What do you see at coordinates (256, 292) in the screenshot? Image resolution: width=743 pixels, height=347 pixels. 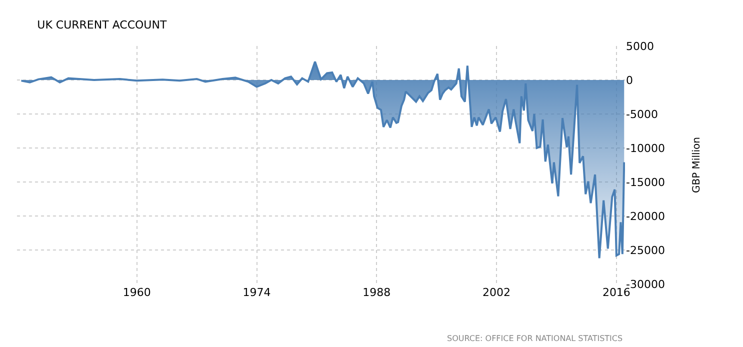 I see `x-tick-label: 1974` at bounding box center [256, 292].